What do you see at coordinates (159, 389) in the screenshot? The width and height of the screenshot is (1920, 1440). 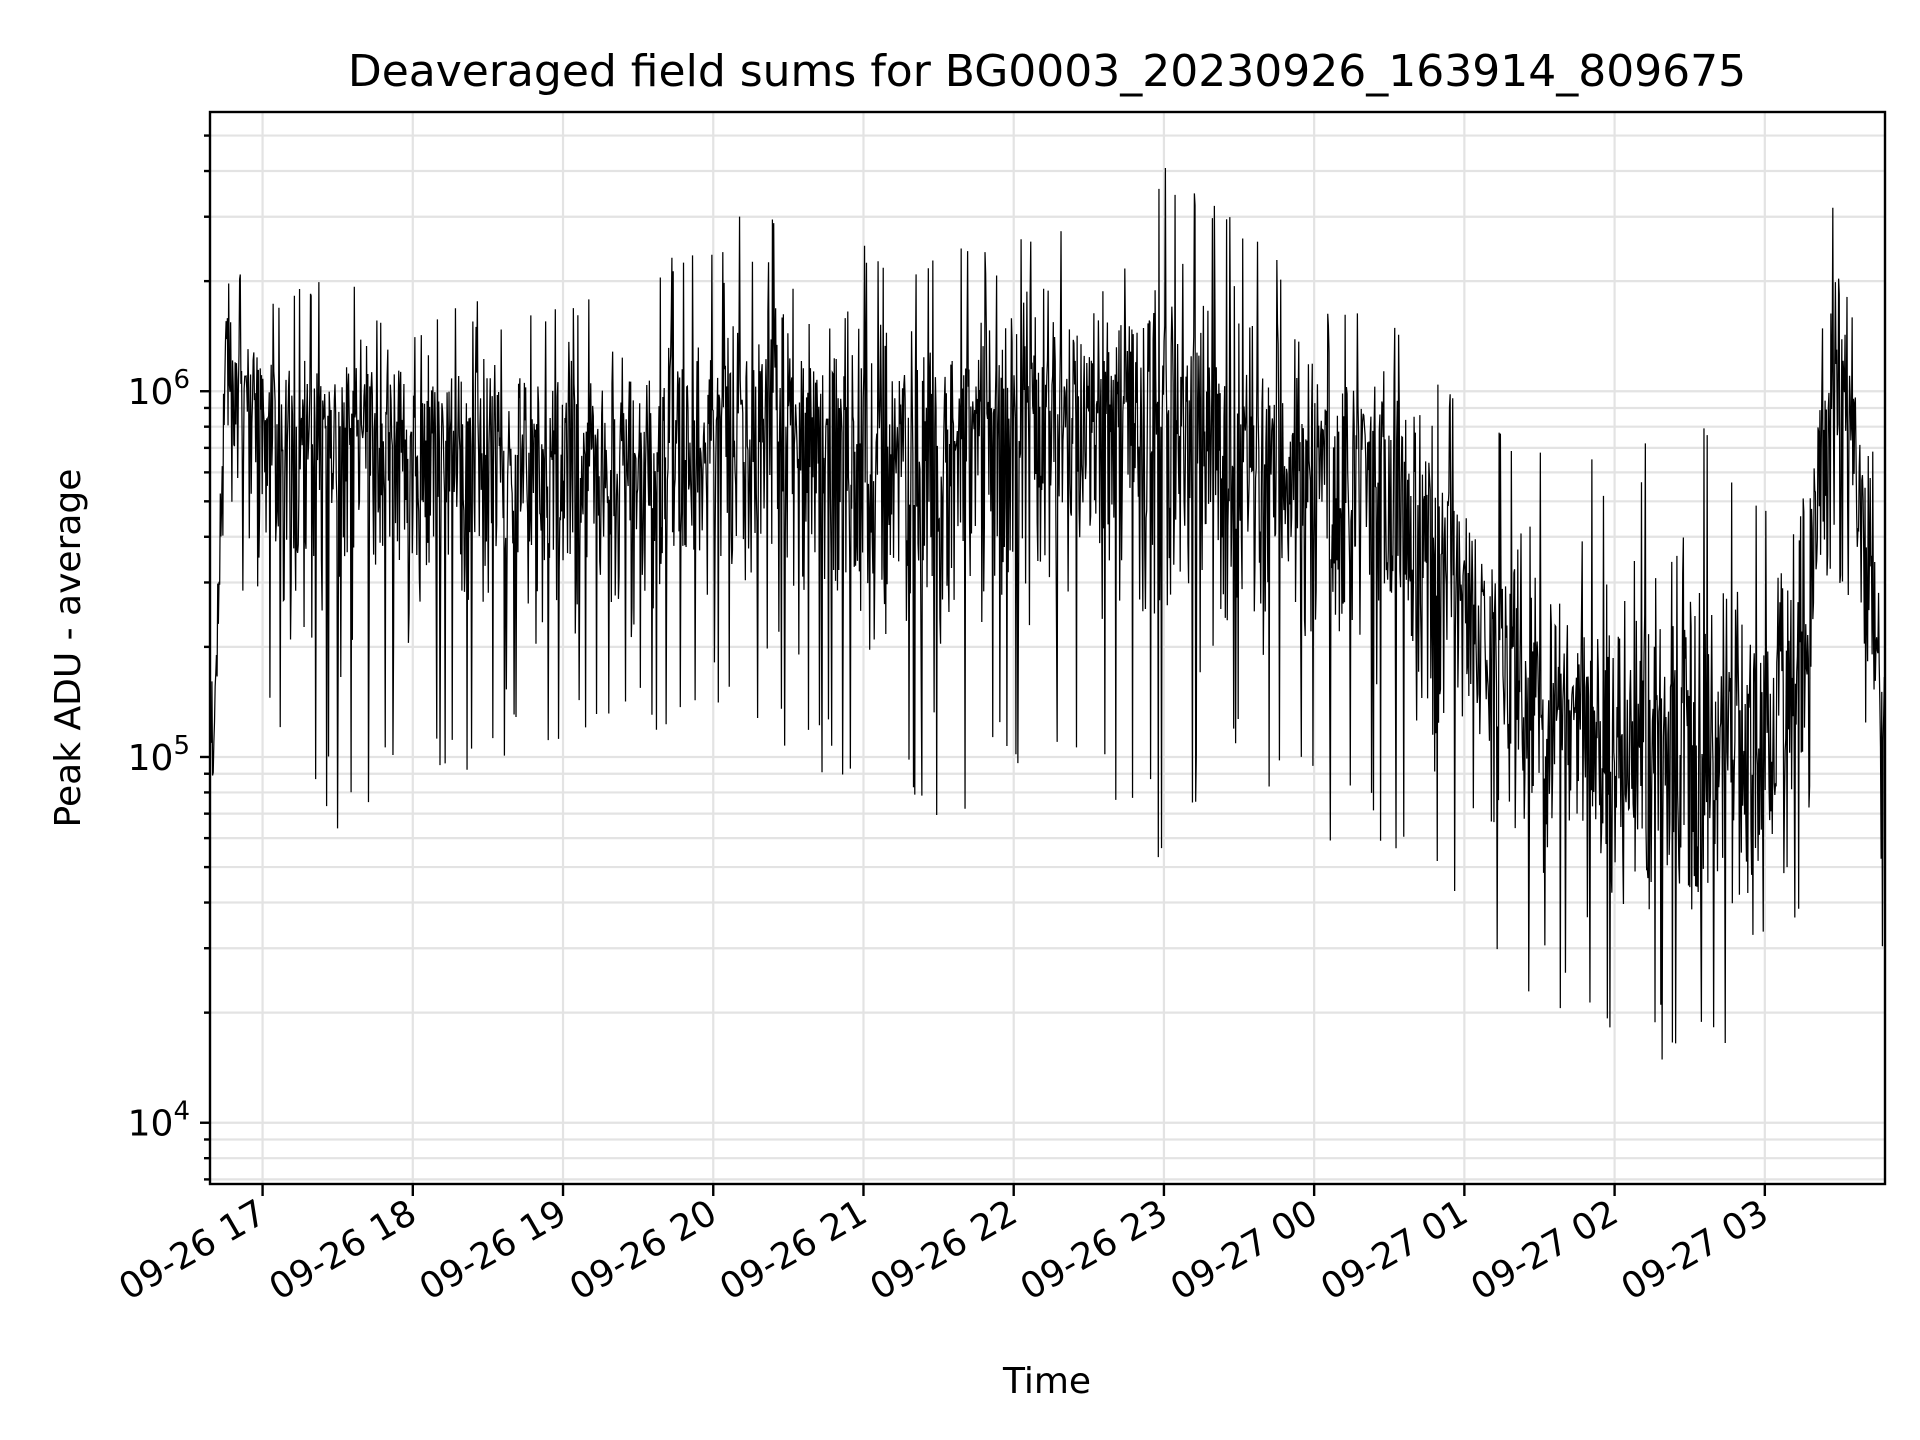 I see `y-tick-label: 10⁶` at bounding box center [159, 389].